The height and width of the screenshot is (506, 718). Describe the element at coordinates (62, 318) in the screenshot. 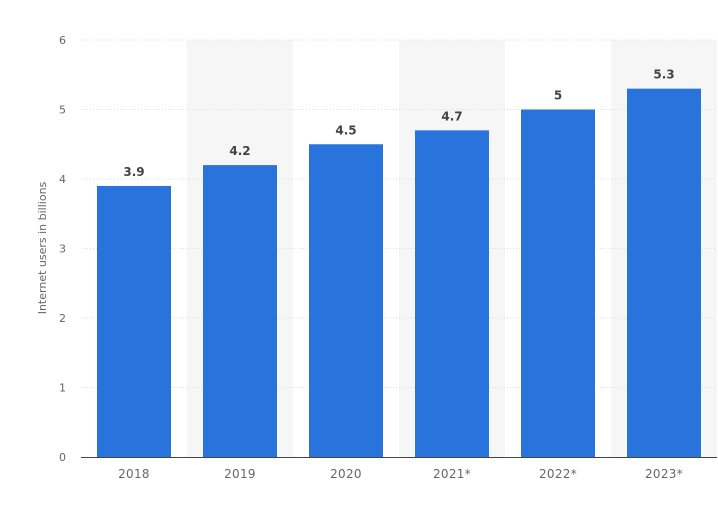

I see `y-tick-label: 2` at that location.